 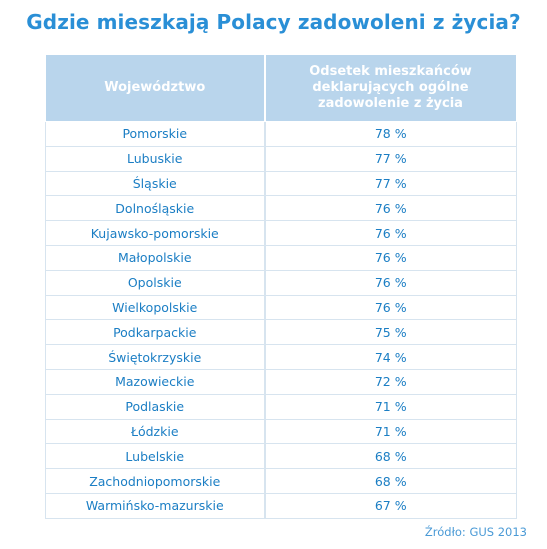 I want to click on table-row: Wielkopolskie 76 %, so click(x=281, y=307).